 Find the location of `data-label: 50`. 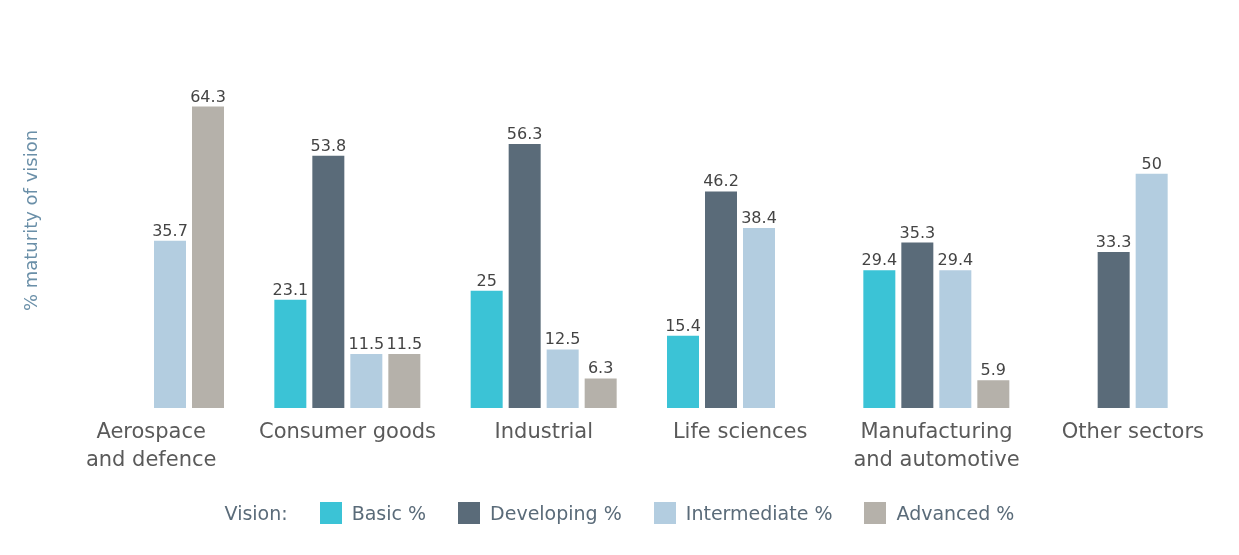

data-label: 50 is located at coordinates (1151, 163).